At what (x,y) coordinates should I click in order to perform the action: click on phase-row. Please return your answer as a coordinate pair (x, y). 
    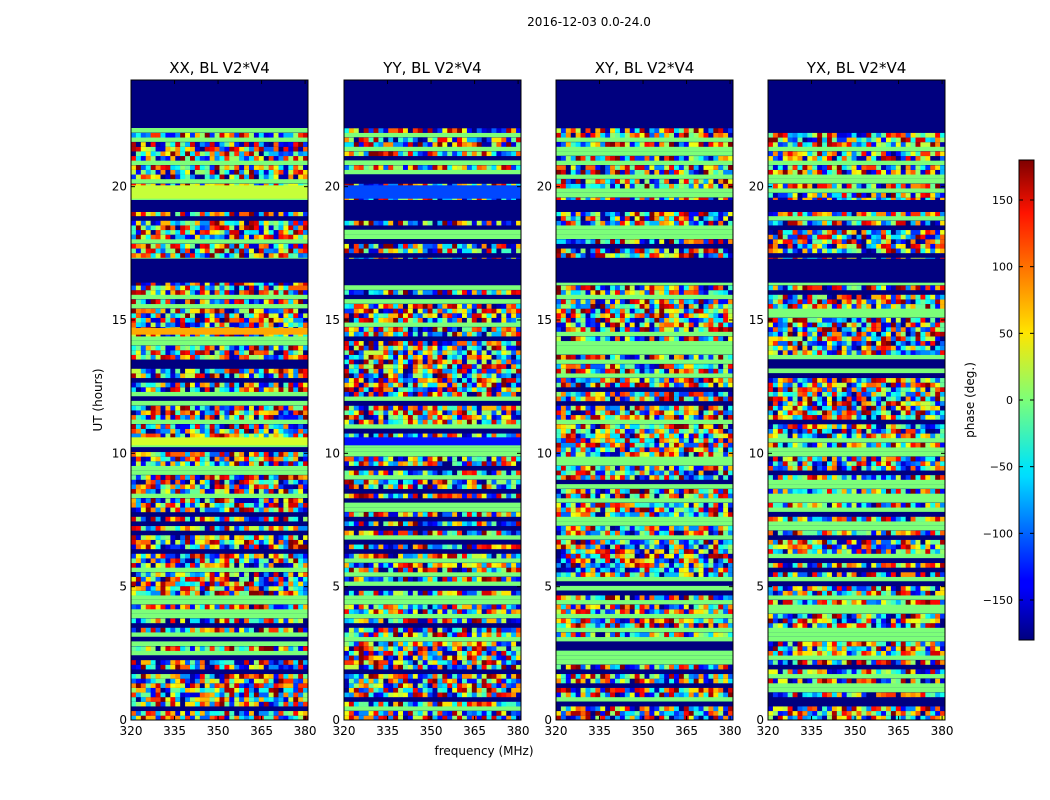
    Looking at the image, I should click on (219, 653).